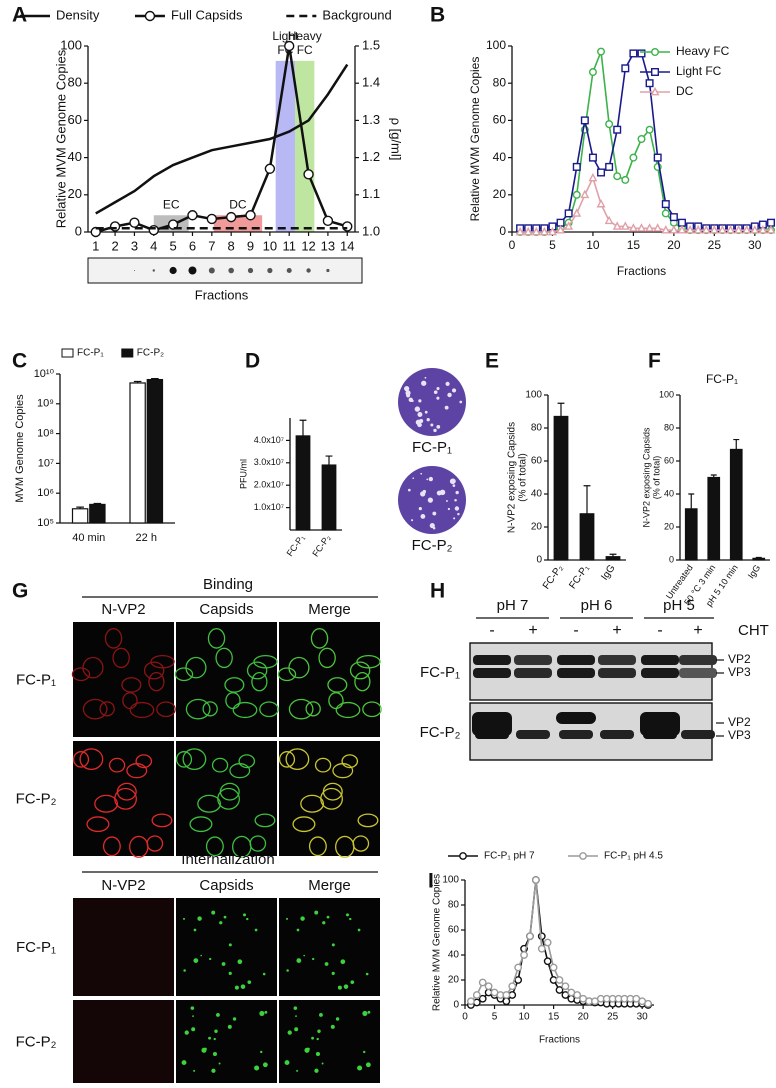  Describe the element at coordinates (685, 91) in the screenshot. I see `legend-label: DC` at that location.